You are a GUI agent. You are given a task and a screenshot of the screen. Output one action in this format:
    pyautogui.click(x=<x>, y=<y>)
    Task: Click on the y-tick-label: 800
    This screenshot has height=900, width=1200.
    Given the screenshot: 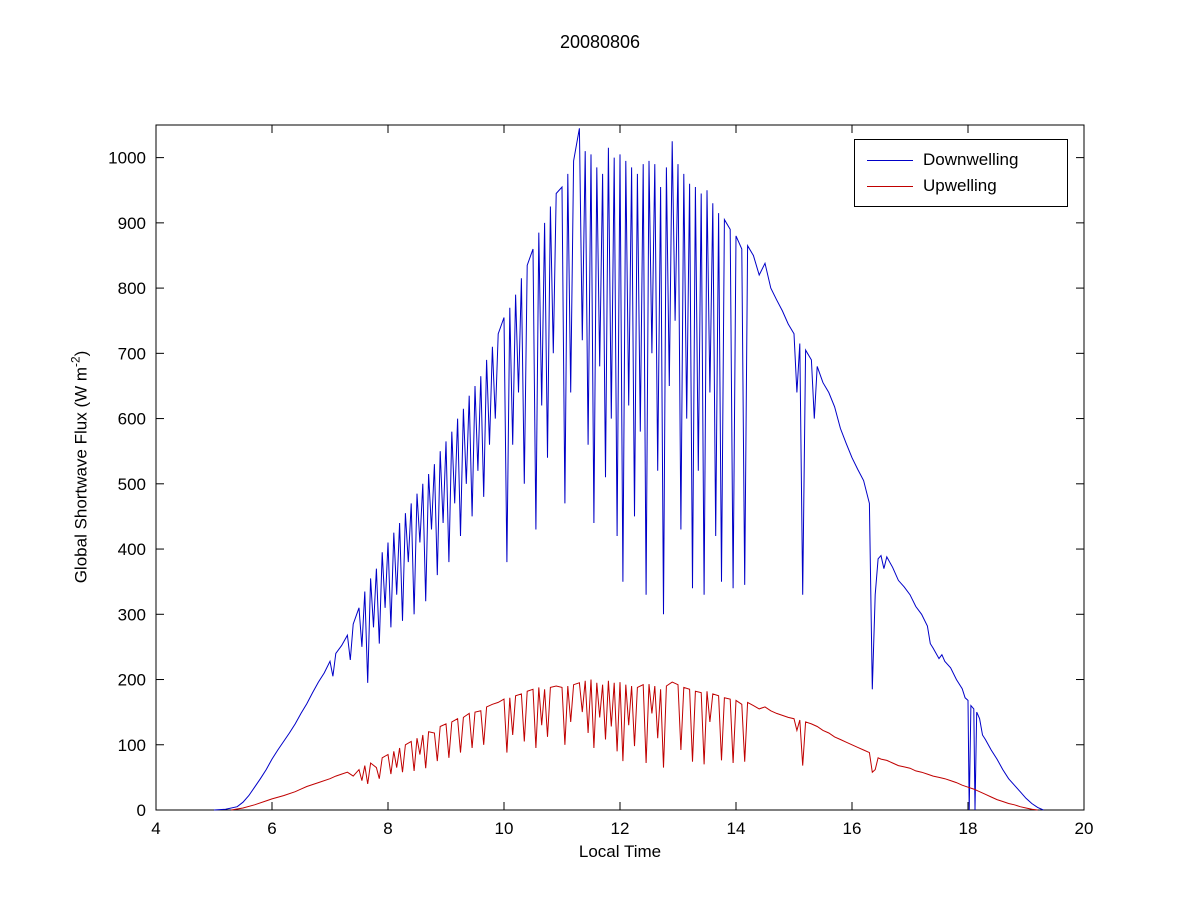 What is the action you would take?
    pyautogui.click(x=132, y=288)
    